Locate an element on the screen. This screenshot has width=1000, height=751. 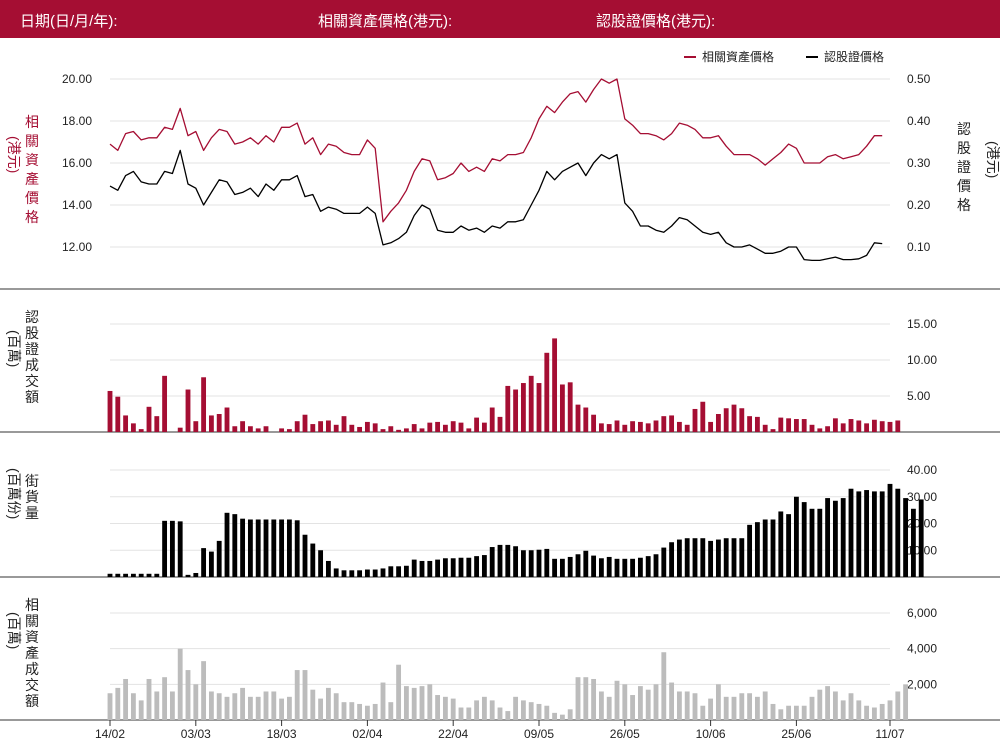
x-tick-label: 25/06 is located at coordinates (796, 734).